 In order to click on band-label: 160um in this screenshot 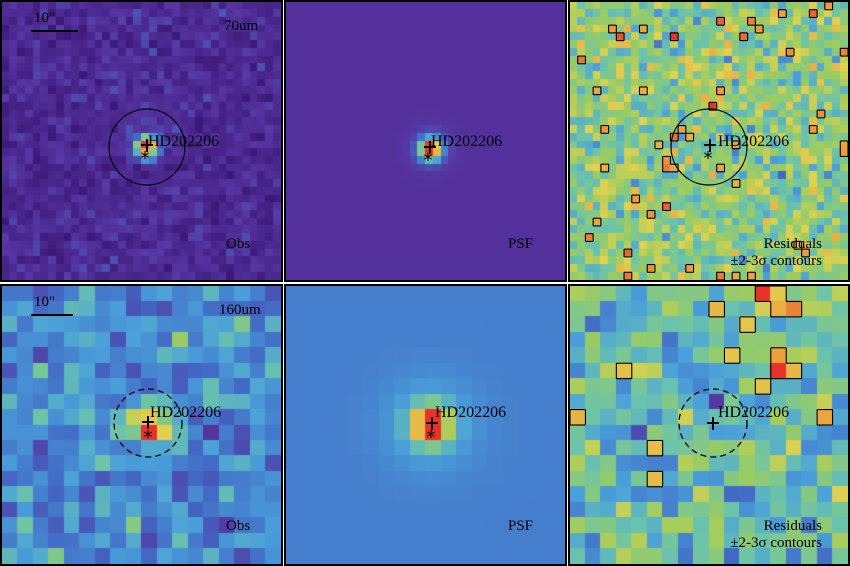, I will do `click(240, 310)`.